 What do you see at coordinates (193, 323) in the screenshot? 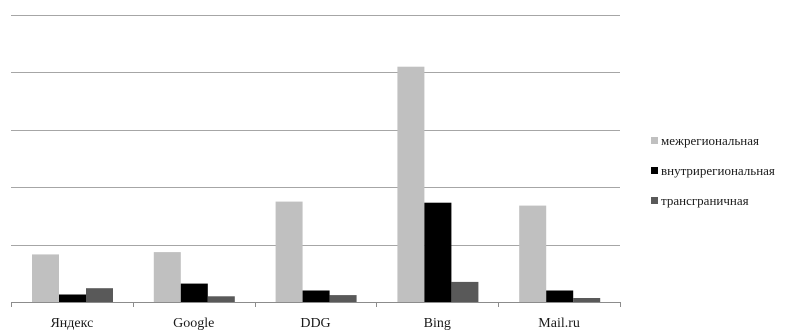
I see `x-tick-label-2: Google` at bounding box center [193, 323].